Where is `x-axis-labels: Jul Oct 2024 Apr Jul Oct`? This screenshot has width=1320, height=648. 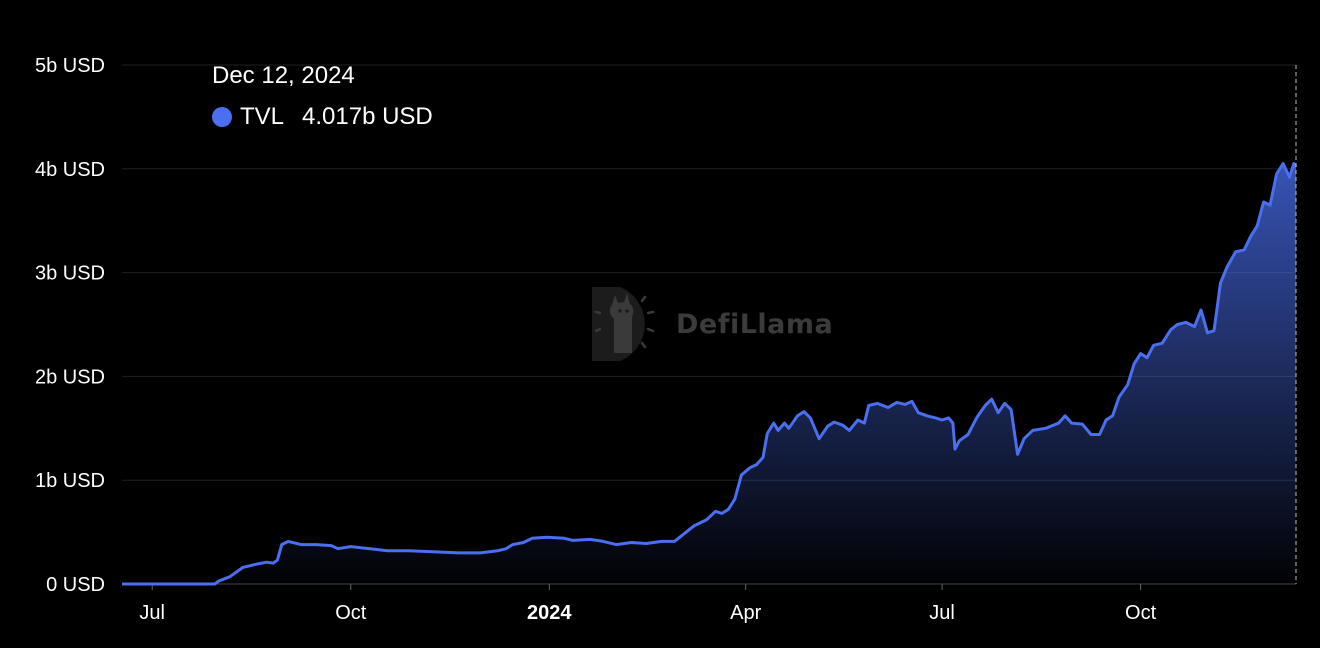
x-axis-labels: Jul Oct 2024 Apr Jul Oct is located at coordinates (648, 604).